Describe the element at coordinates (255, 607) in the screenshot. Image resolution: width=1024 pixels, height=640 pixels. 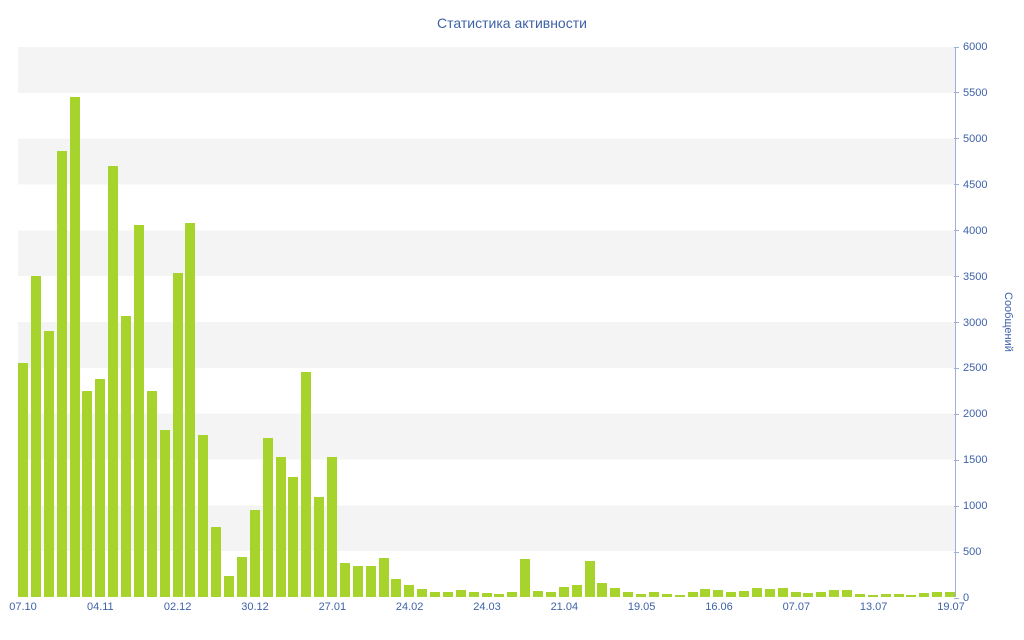
I see `x-tick-label: 30.12` at that location.